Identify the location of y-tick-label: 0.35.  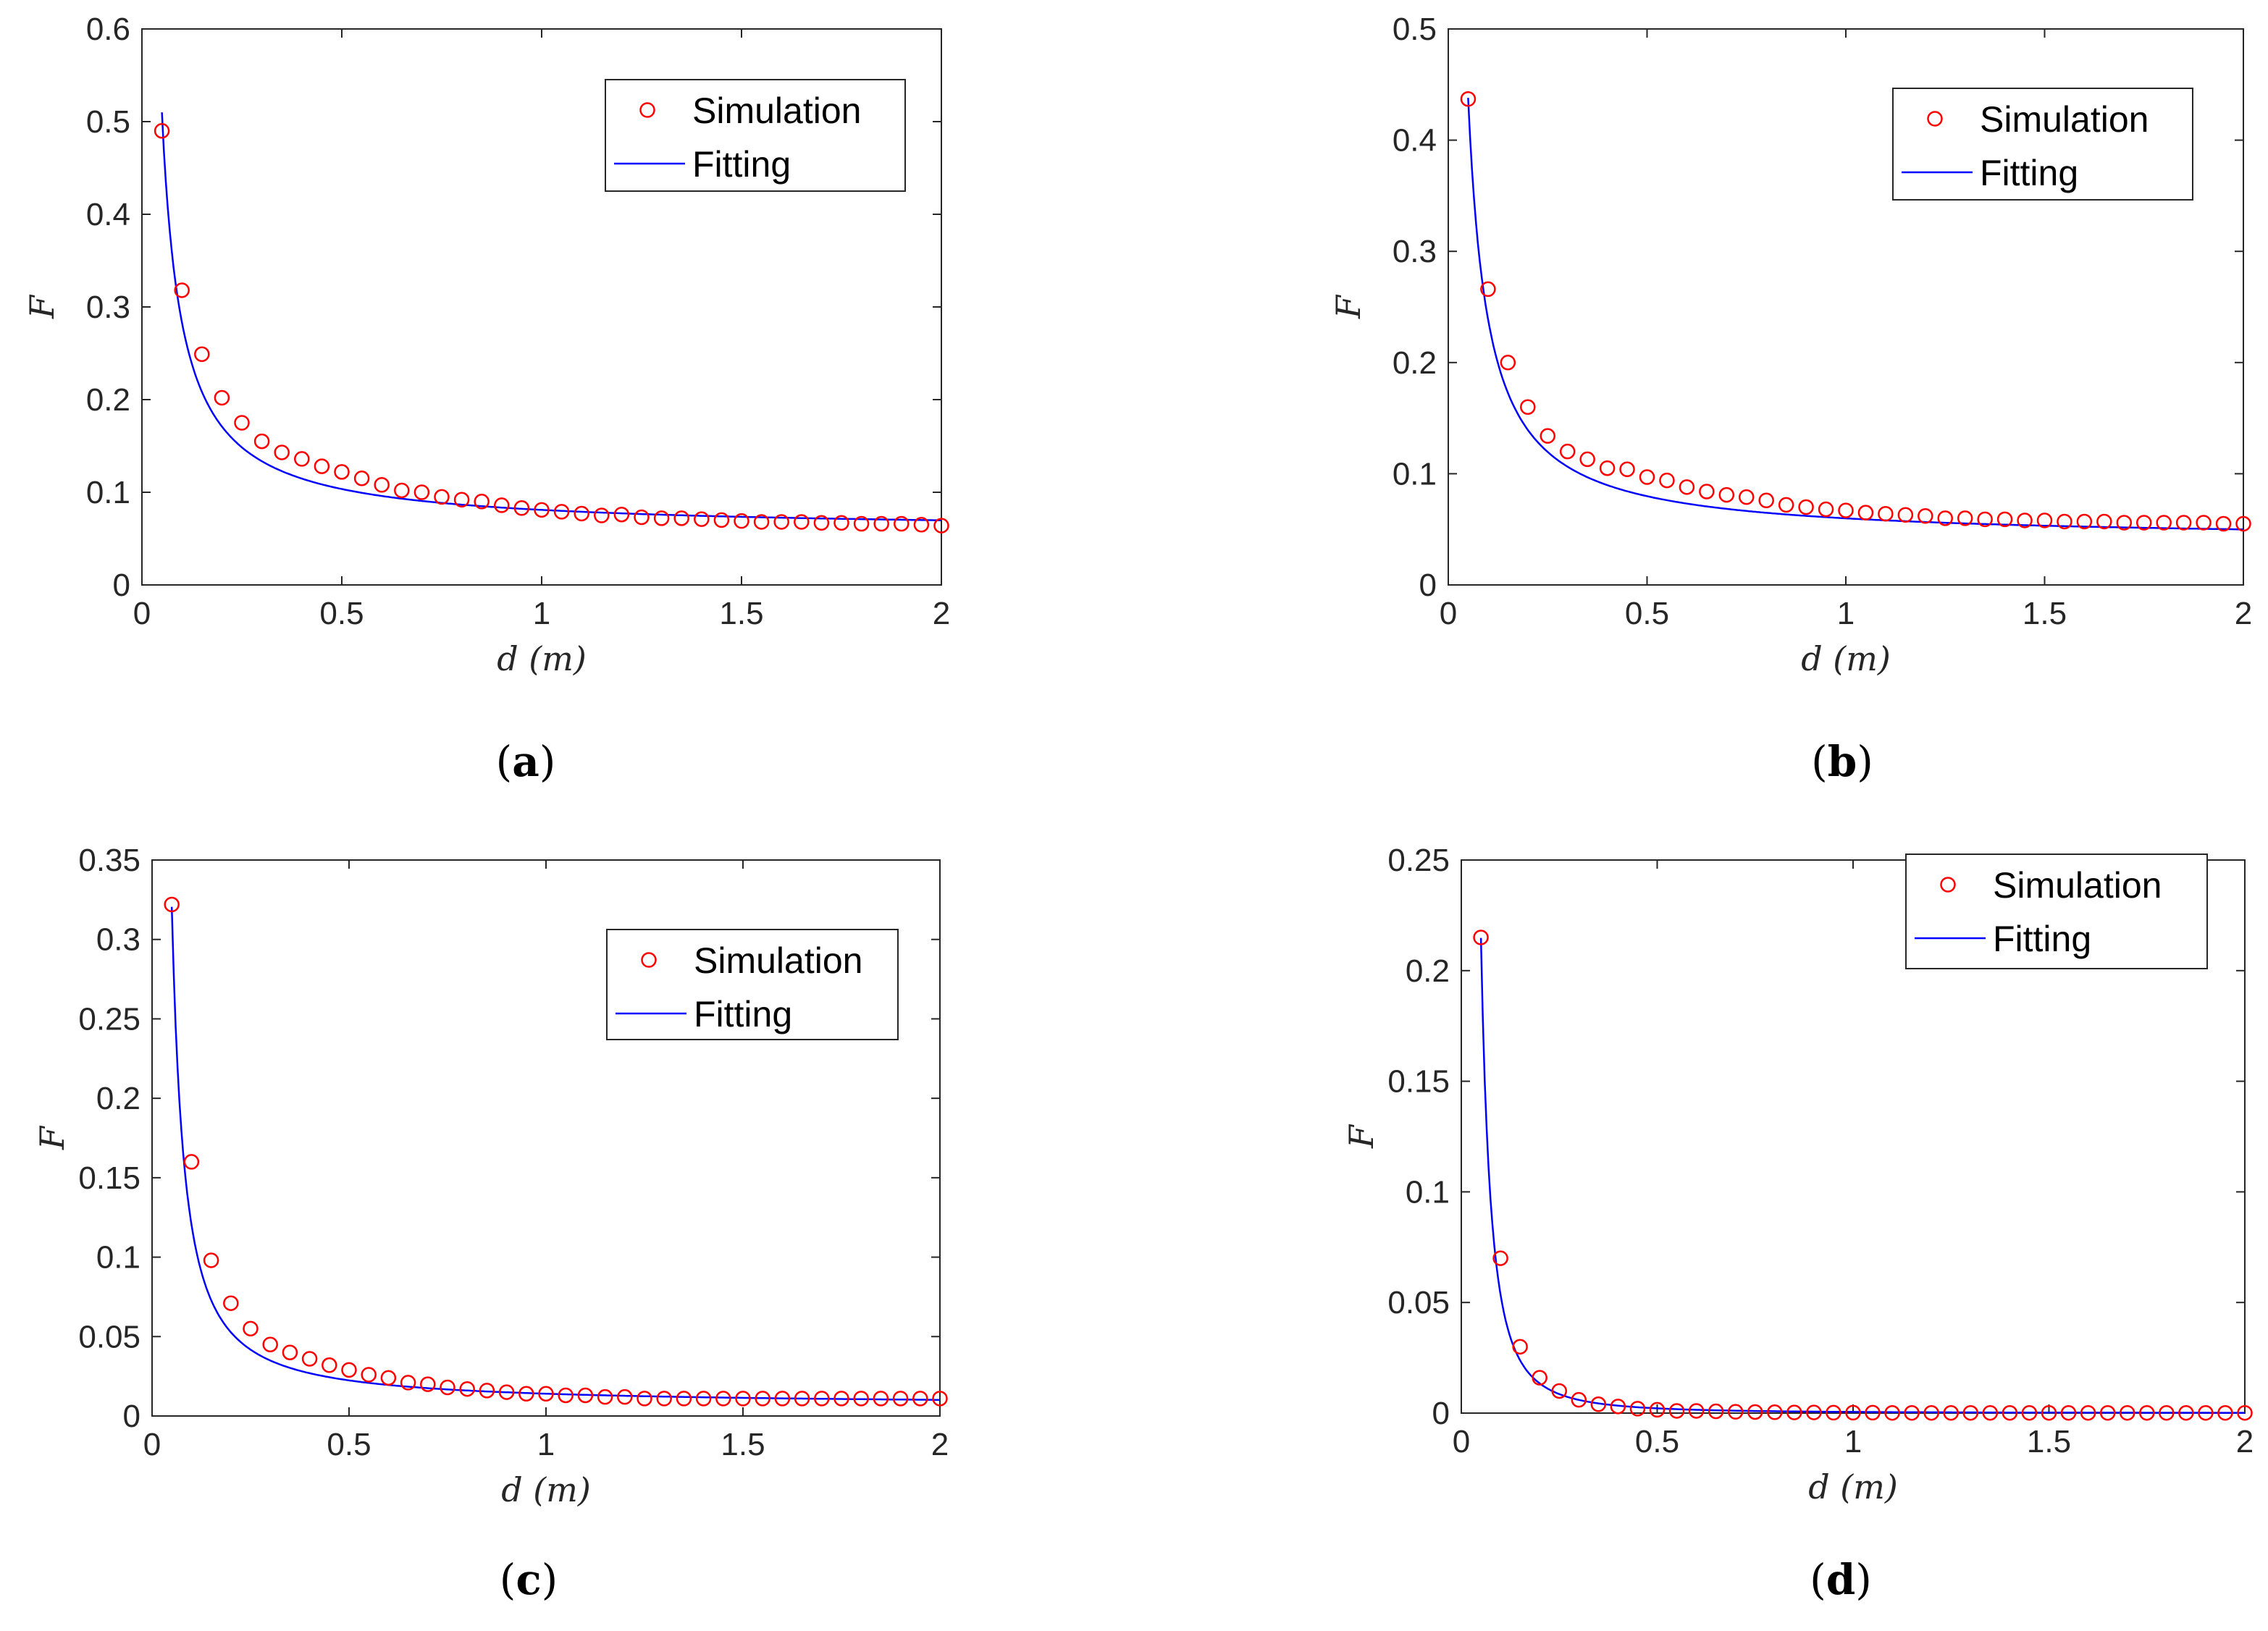
(109, 861).